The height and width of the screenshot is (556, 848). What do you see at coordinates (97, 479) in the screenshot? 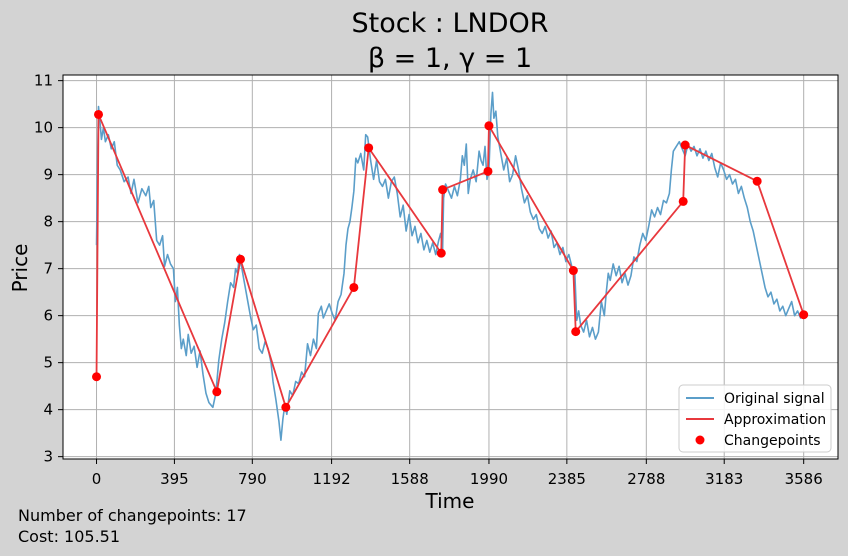
I see `x-tick-label: 0` at bounding box center [97, 479].